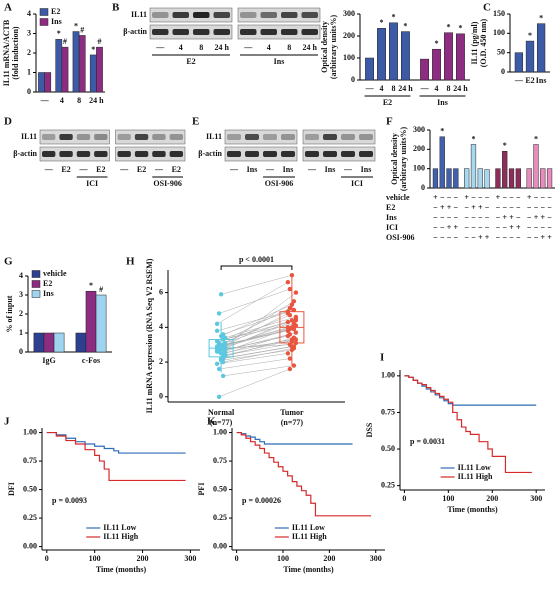 The image size is (558, 593). I want to click on x-tick-sublabel: (n=77), so click(221, 422).